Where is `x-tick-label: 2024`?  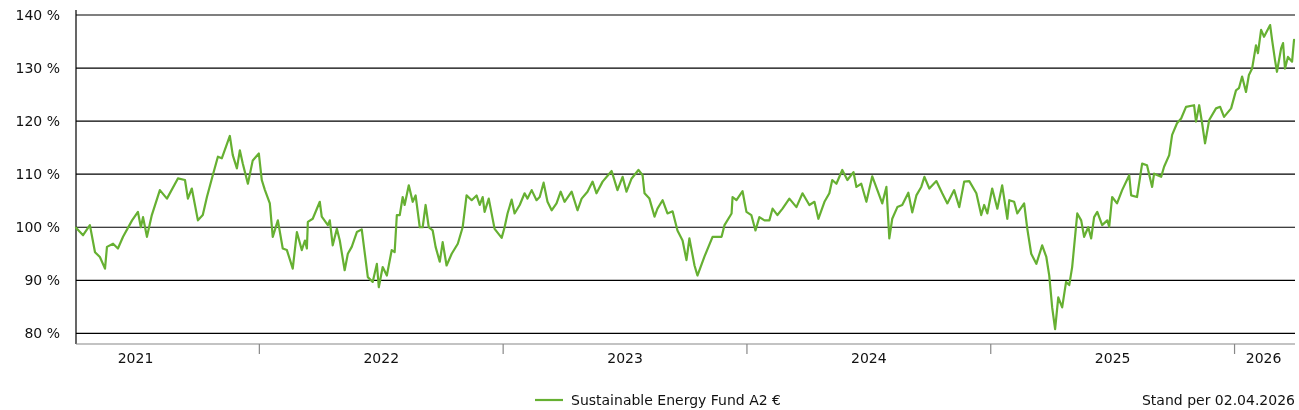 x-tick-label: 2024 is located at coordinates (869, 357).